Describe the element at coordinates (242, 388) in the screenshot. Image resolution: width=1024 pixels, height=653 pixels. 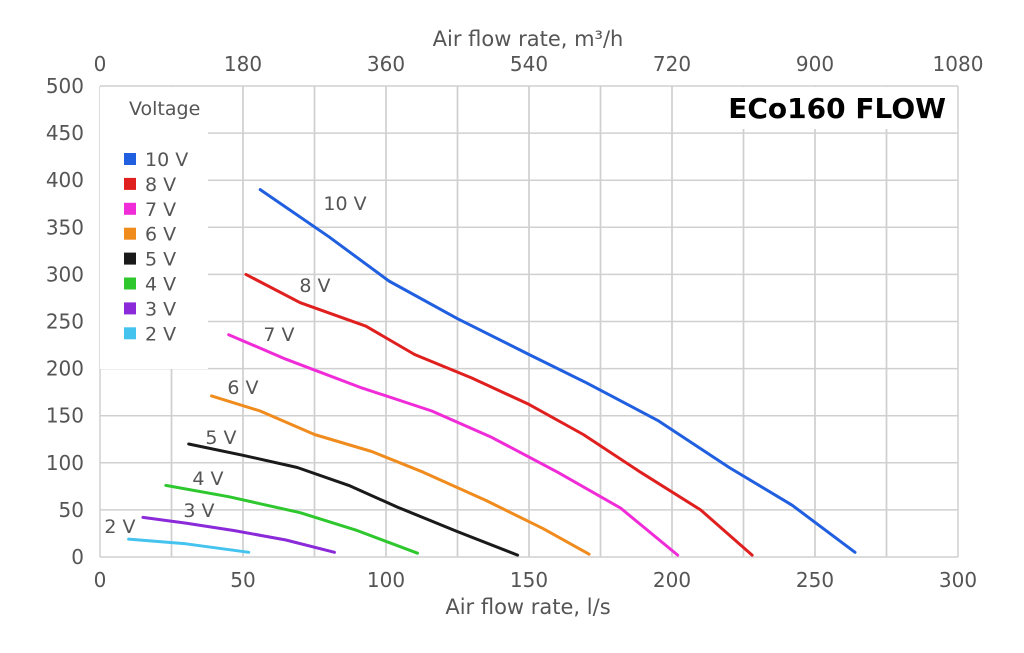
I see `series-label: 6 V` at that location.